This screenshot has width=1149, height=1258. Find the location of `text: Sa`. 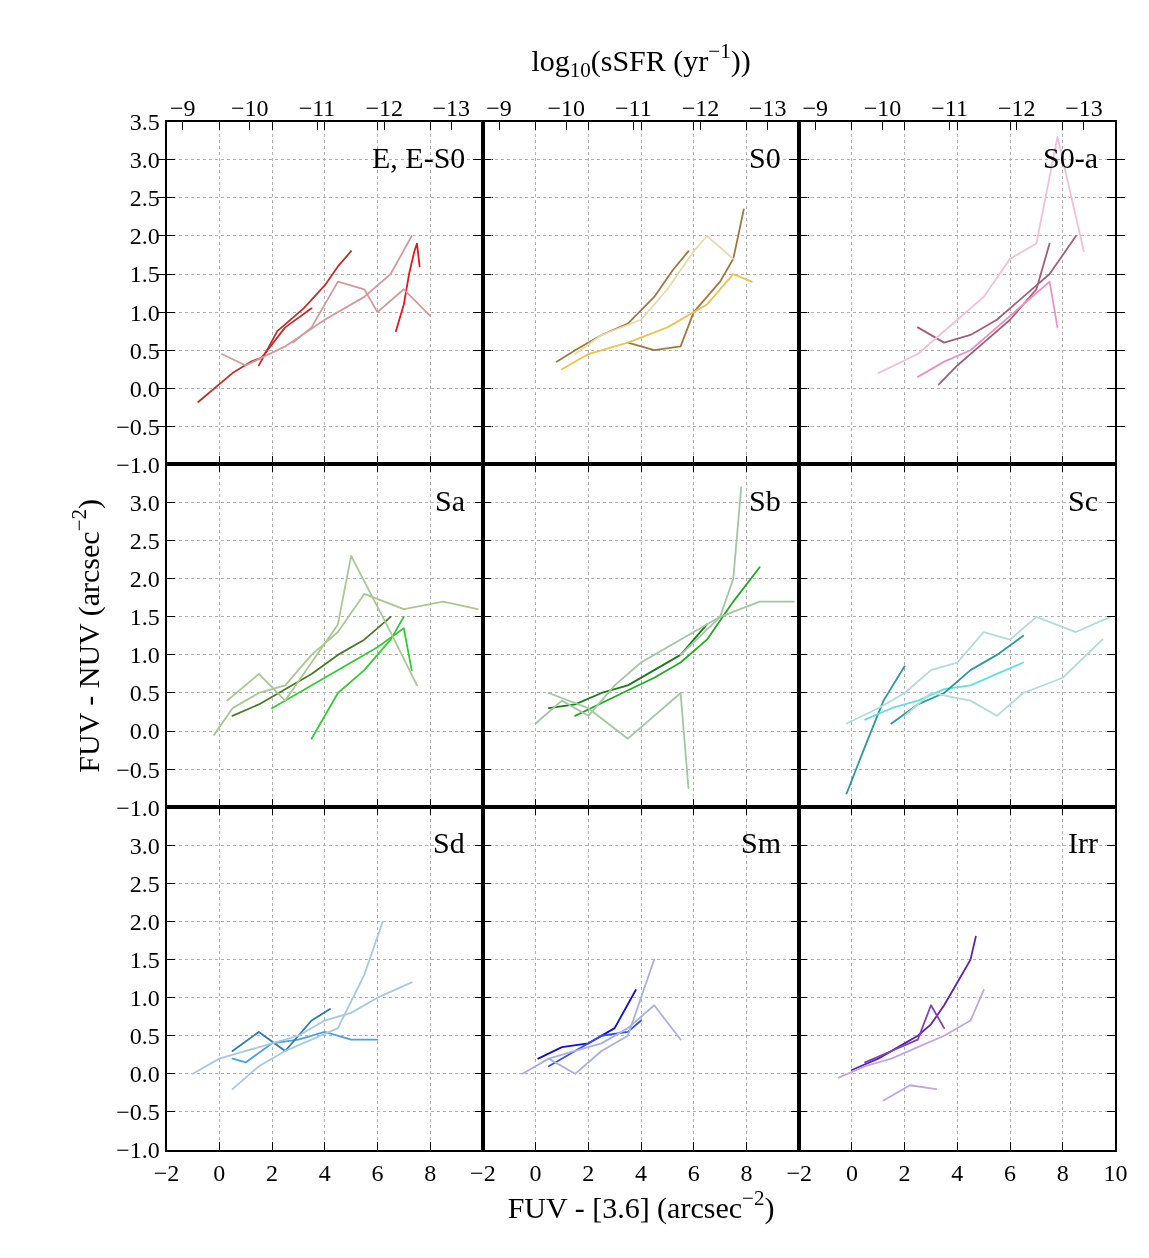

text: Sa is located at coordinates (450, 500).